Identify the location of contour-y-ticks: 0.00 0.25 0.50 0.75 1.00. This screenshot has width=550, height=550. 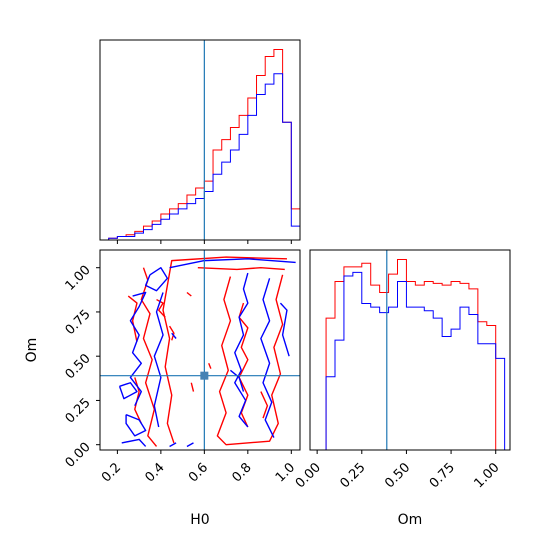
(81, 367).